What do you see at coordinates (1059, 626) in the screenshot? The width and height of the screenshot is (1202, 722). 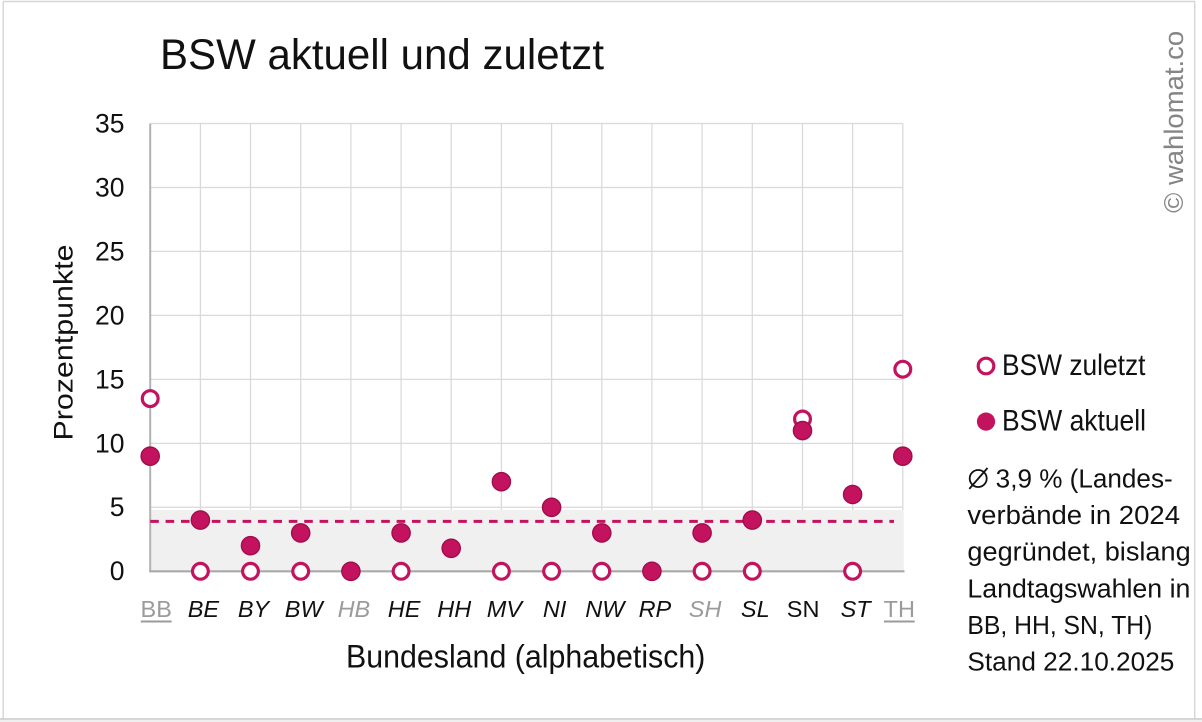 I see `svg-text: BB, HH, SN, TH)` at bounding box center [1059, 626].